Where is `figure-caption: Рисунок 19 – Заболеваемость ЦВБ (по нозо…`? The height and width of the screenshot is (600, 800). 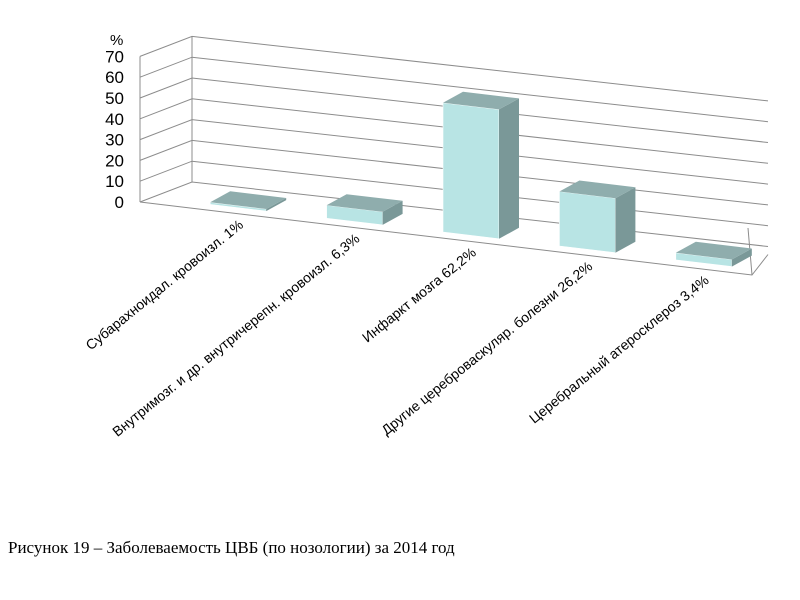 figure-caption: Рисунок 19 – Заболеваемость ЦВБ (по нозо… is located at coordinates (231, 547).